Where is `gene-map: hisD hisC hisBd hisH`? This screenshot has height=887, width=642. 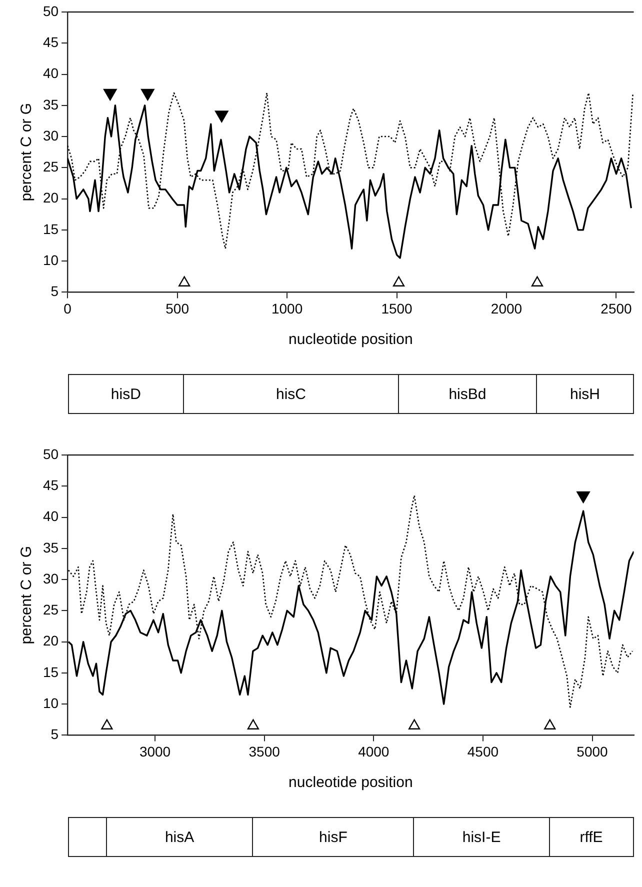
gene-map: hisD hisC hisBd hisH is located at coordinates (351, 394).